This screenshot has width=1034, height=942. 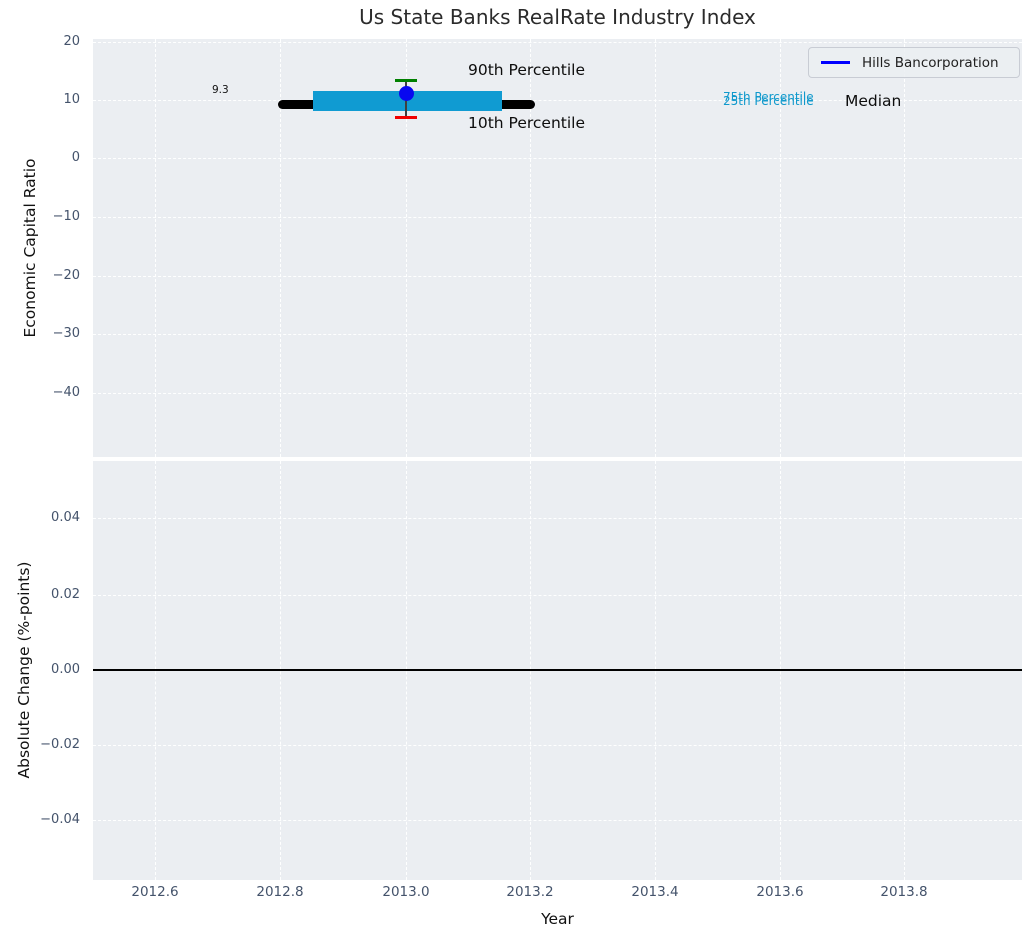 I want to click on median-text-label: Median, so click(x=873, y=101).